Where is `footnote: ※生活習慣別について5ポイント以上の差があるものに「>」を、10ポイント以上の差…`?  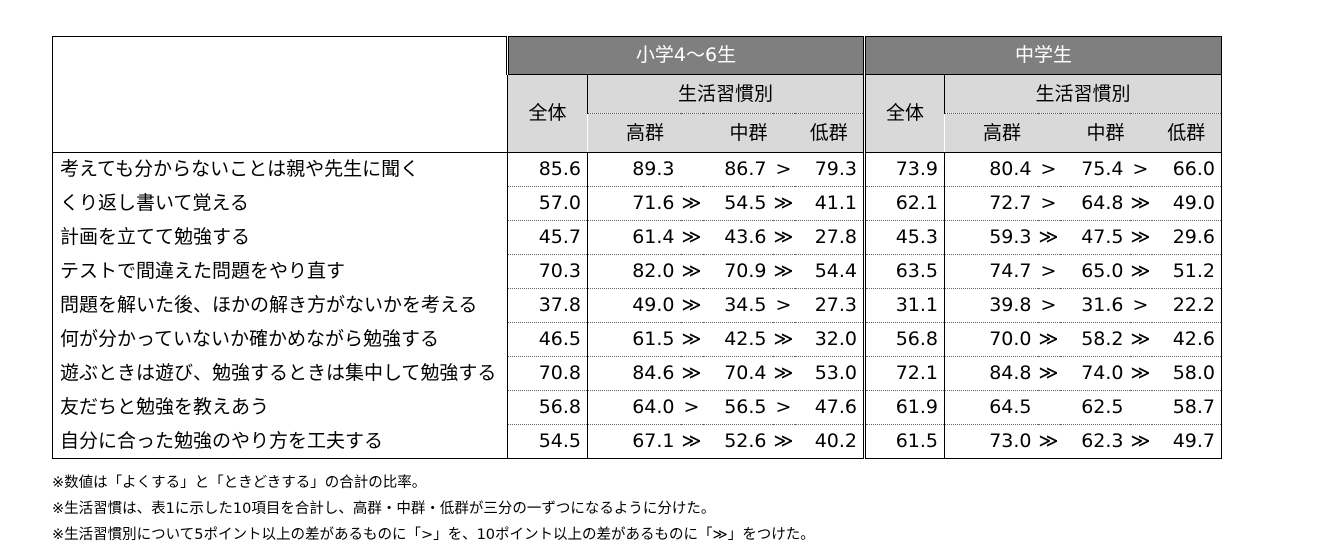
footnote: ※生活習慣別について5ポイント以上の差があるものに「>」を、10ポイント以上の差… is located at coordinates (433, 535).